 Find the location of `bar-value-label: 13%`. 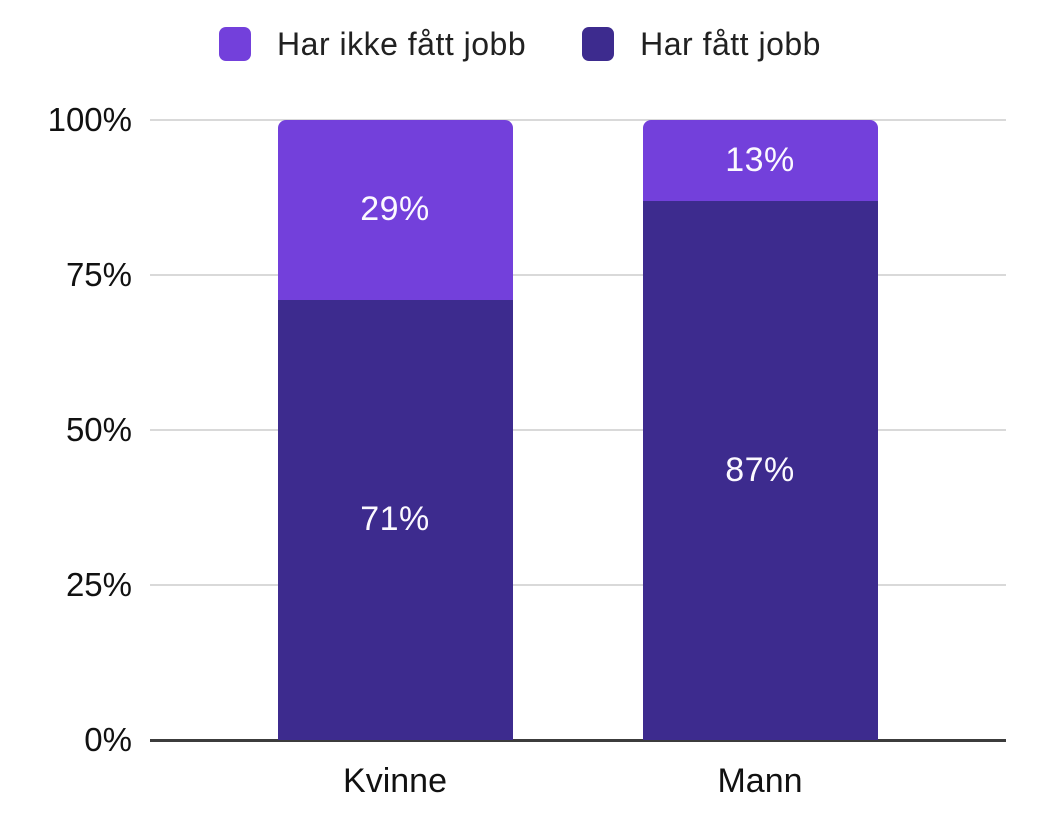

bar-value-label: 13% is located at coordinates (760, 159).